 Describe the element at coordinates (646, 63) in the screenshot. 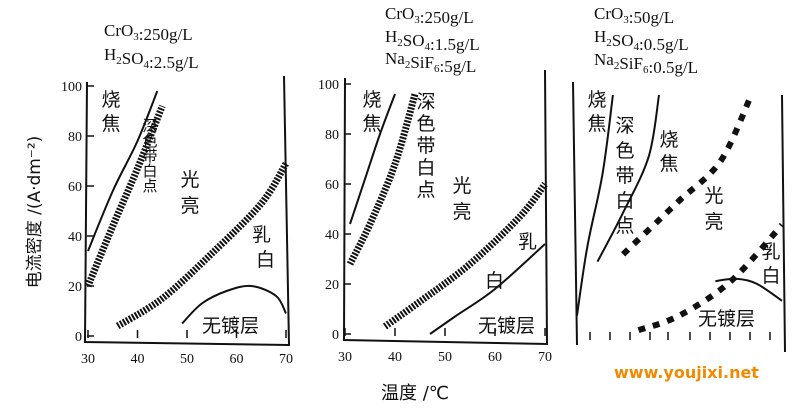

I see `condition-line: Na2SiF6:0.5g/L` at that location.